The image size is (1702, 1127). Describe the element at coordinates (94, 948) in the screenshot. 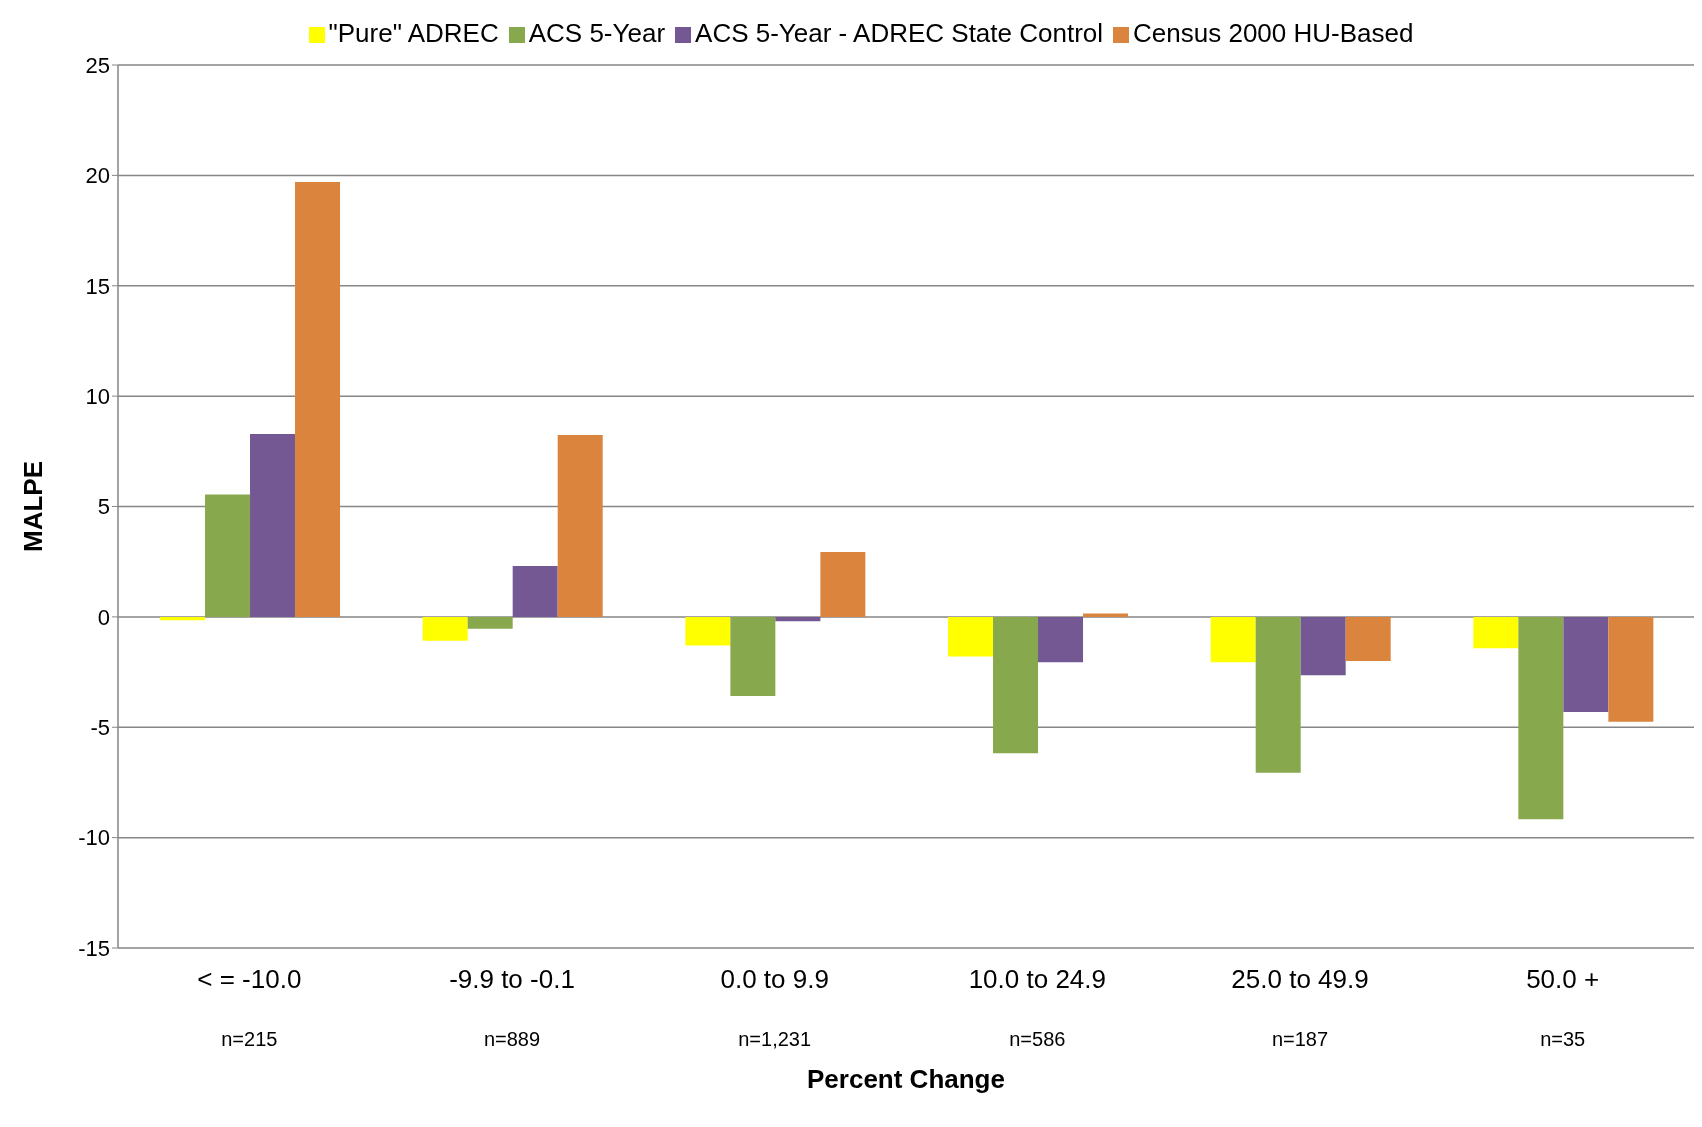

I see `y-tick-label: -15` at that location.